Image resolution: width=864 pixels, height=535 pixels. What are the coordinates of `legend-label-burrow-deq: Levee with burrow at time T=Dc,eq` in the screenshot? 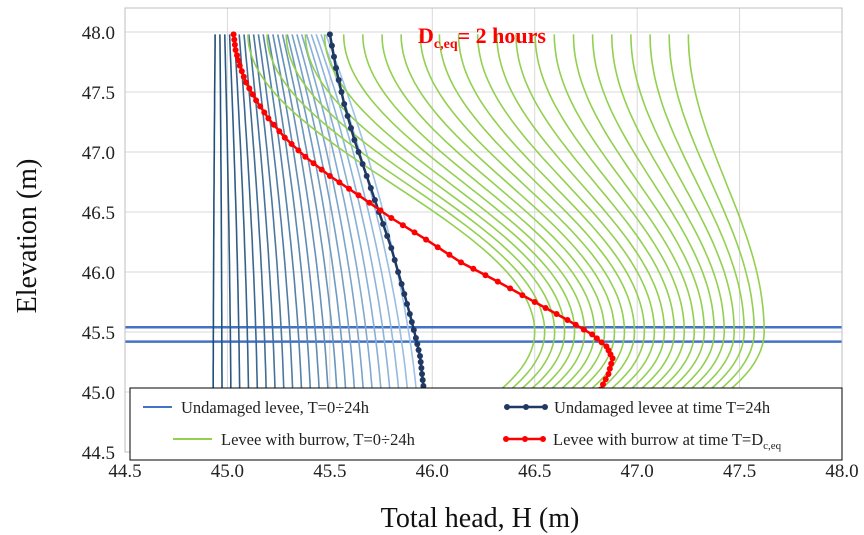 It's located at (667, 441).